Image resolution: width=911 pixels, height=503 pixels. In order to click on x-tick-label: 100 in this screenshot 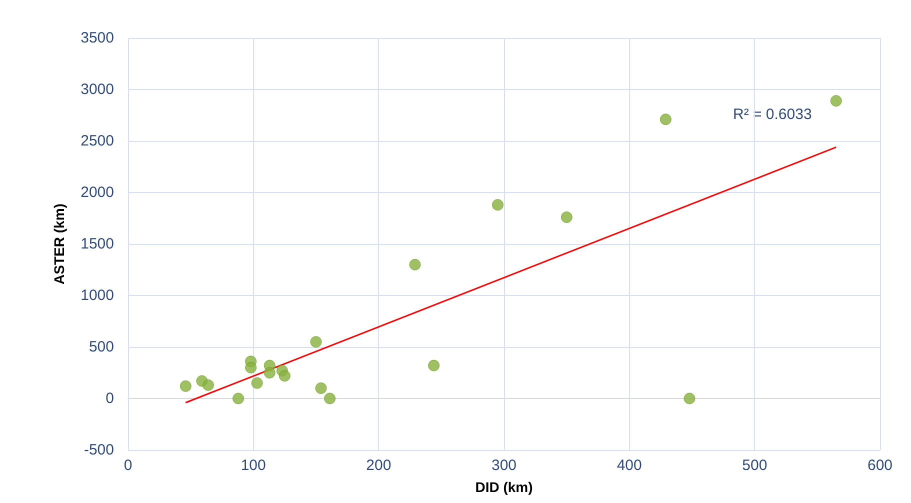, I will do `click(253, 465)`.